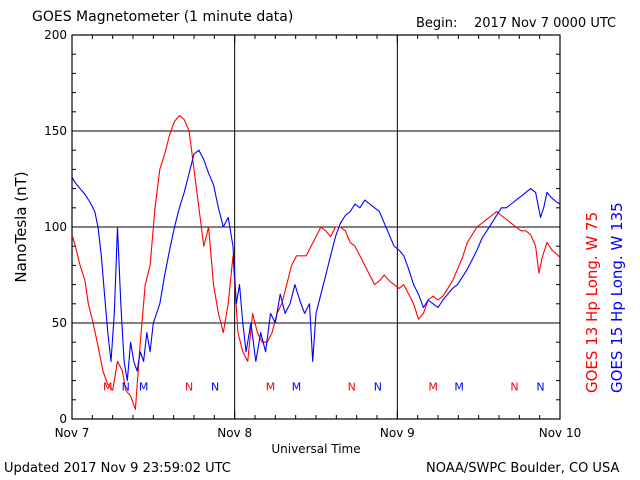 The width and height of the screenshot is (640, 480). Describe the element at coordinates (55, 131) in the screenshot. I see `y-tick-label: 150` at that location.